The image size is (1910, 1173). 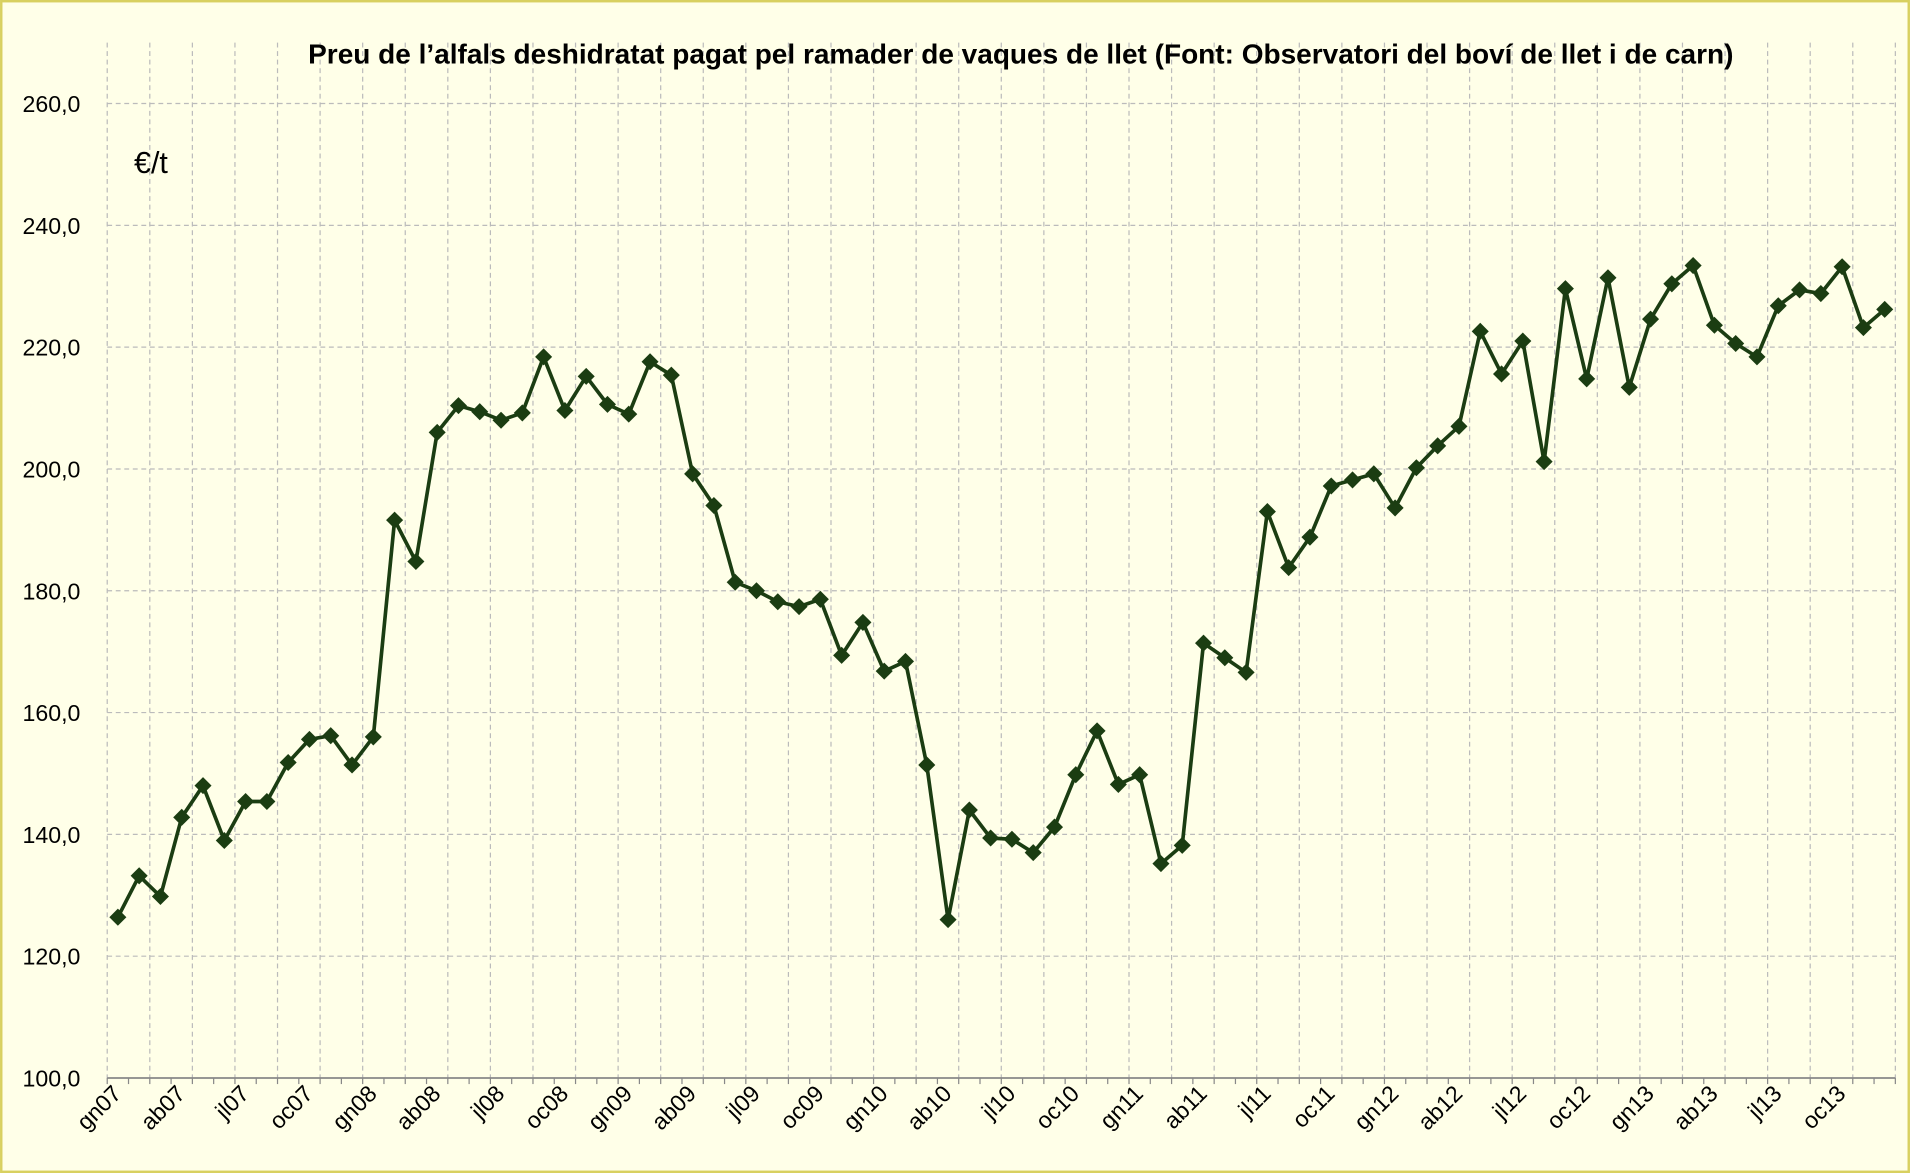 What do you see at coordinates (52, 1079) in the screenshot?
I see `y-tick-label: 100,0` at bounding box center [52, 1079].